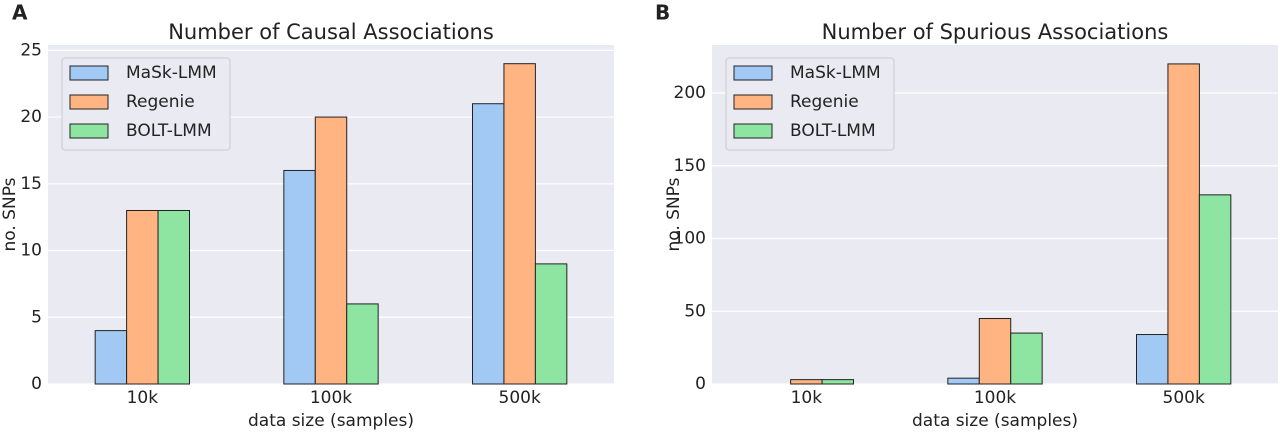 The width and height of the screenshot is (1280, 434). I want to click on panel-label: B, so click(662, 13).